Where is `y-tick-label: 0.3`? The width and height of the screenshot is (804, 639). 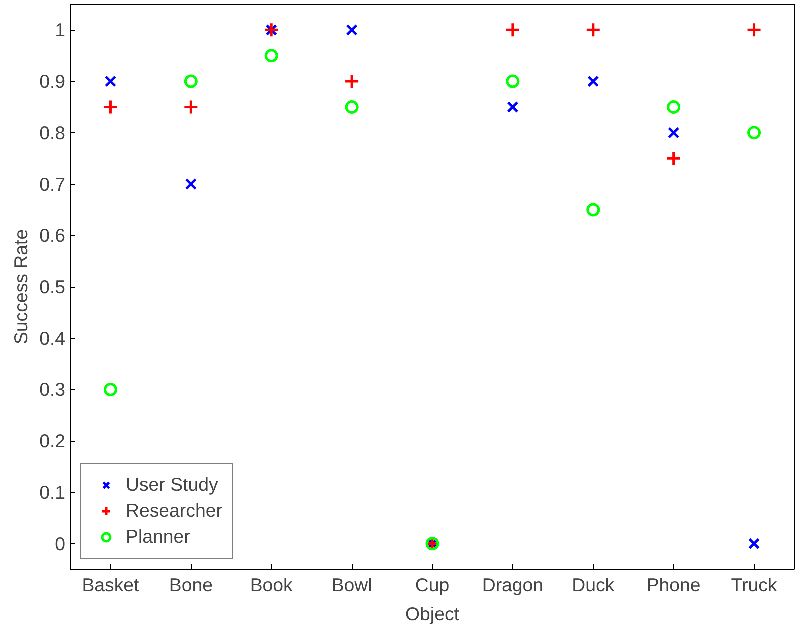 y-tick-label: 0.3 is located at coordinates (53, 389).